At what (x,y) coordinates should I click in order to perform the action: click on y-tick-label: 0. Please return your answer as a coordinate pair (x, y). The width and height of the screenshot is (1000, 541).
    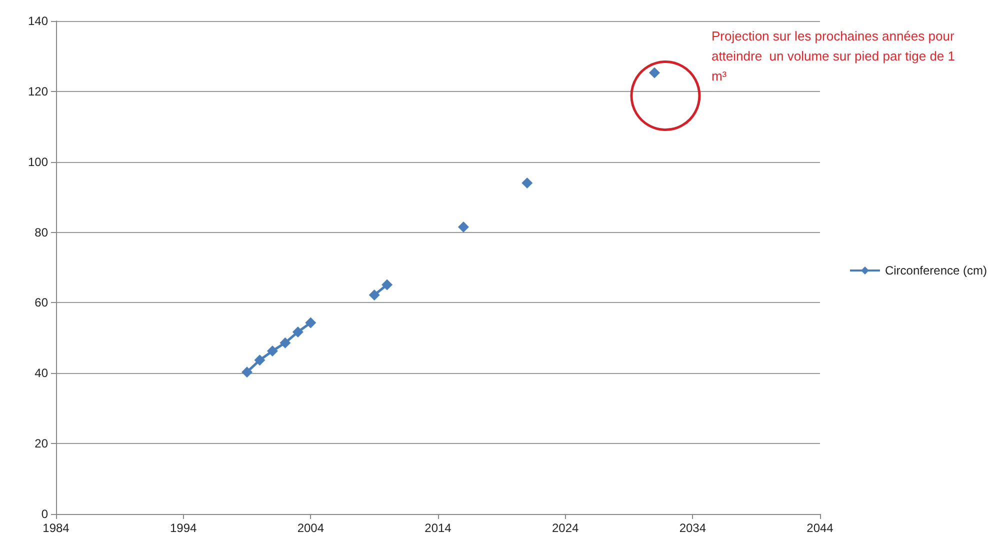
    Looking at the image, I should click on (44, 514).